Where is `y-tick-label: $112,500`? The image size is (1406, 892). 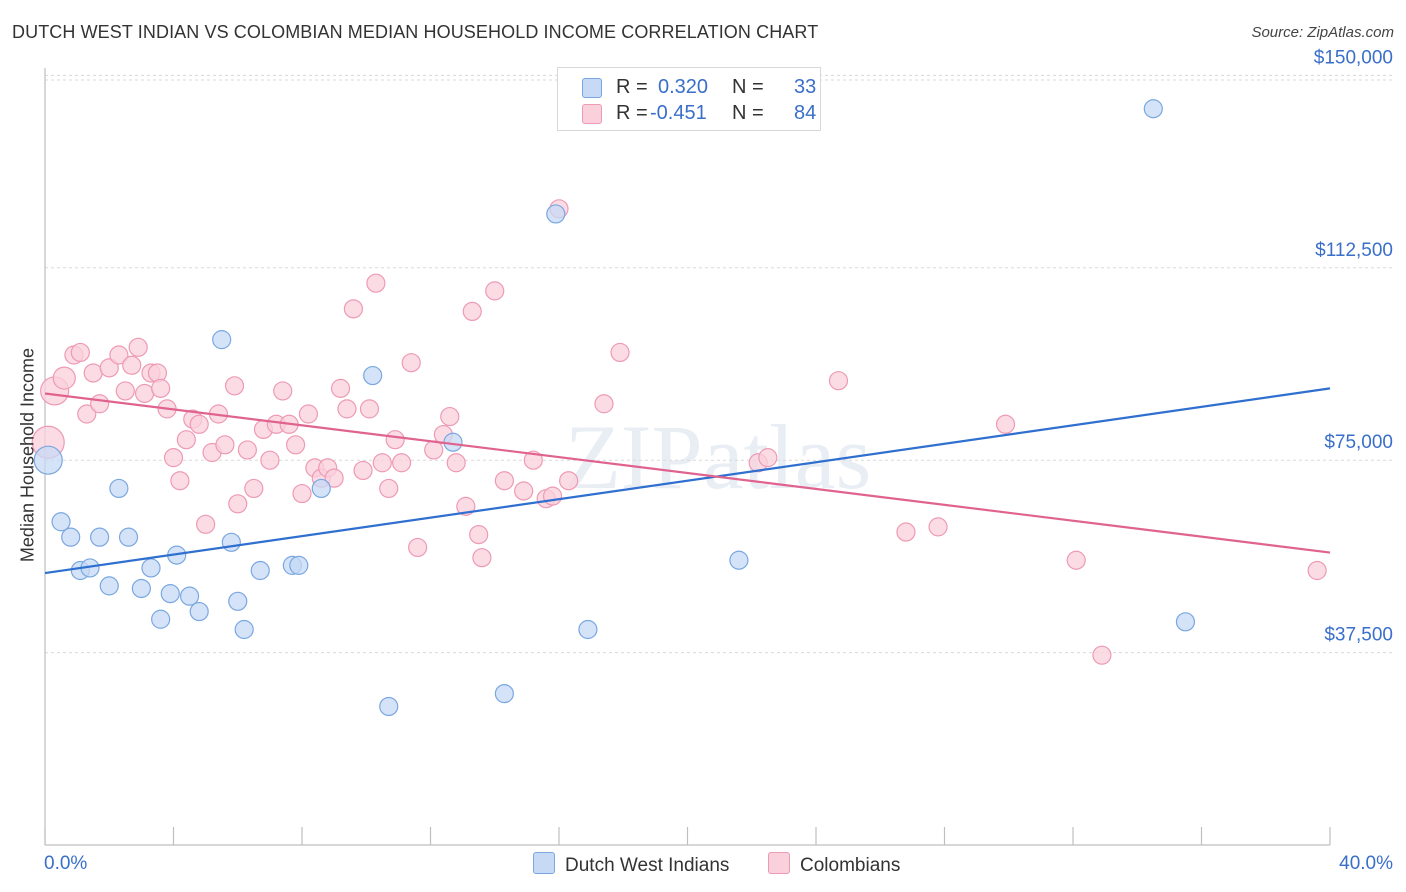
y-tick-label: $112,500 is located at coordinates (1354, 250).